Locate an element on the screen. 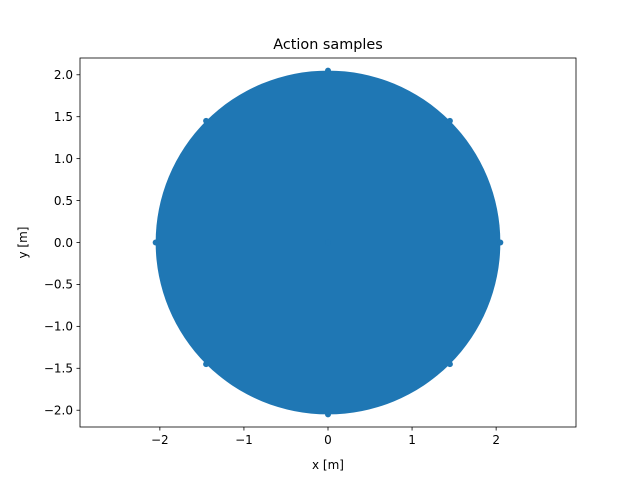  y-tick-label: −1.5 is located at coordinates (58, 369).